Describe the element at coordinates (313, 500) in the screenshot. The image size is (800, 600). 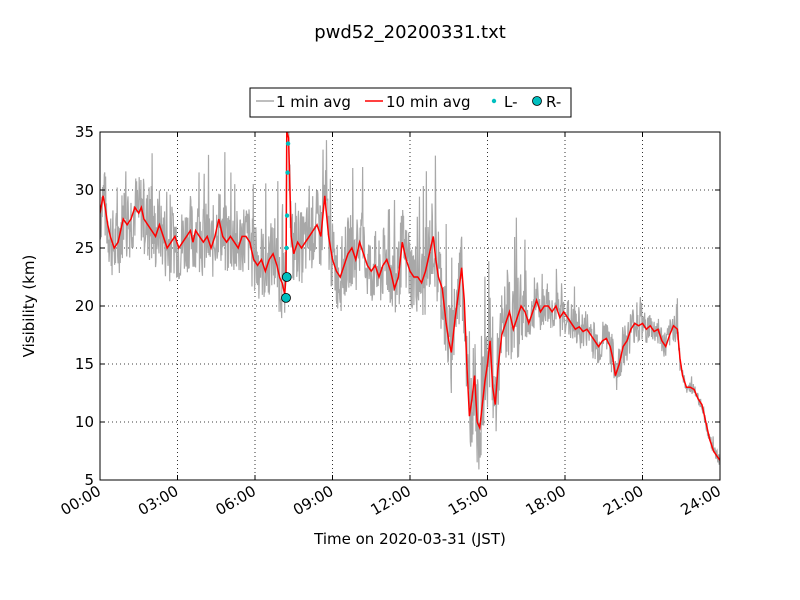
I see `x-tick-label: 09:00` at that location.